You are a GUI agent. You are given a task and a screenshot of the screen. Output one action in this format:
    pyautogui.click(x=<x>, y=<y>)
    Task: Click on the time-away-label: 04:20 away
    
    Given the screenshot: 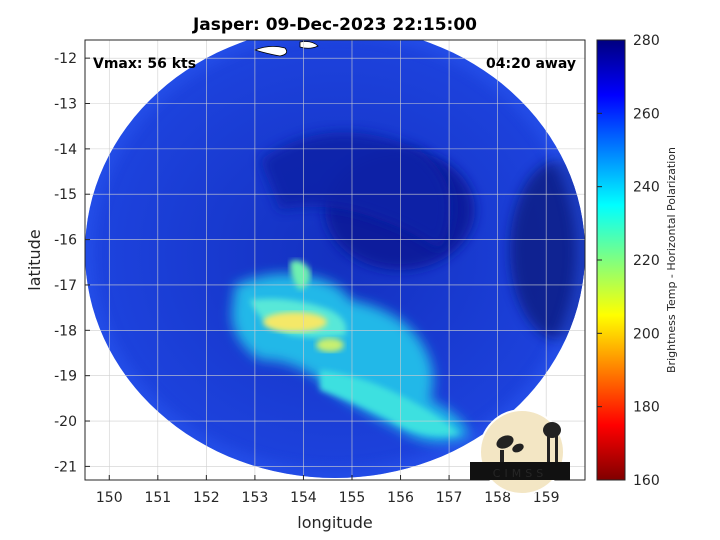 What is the action you would take?
    pyautogui.click(x=531, y=64)
    